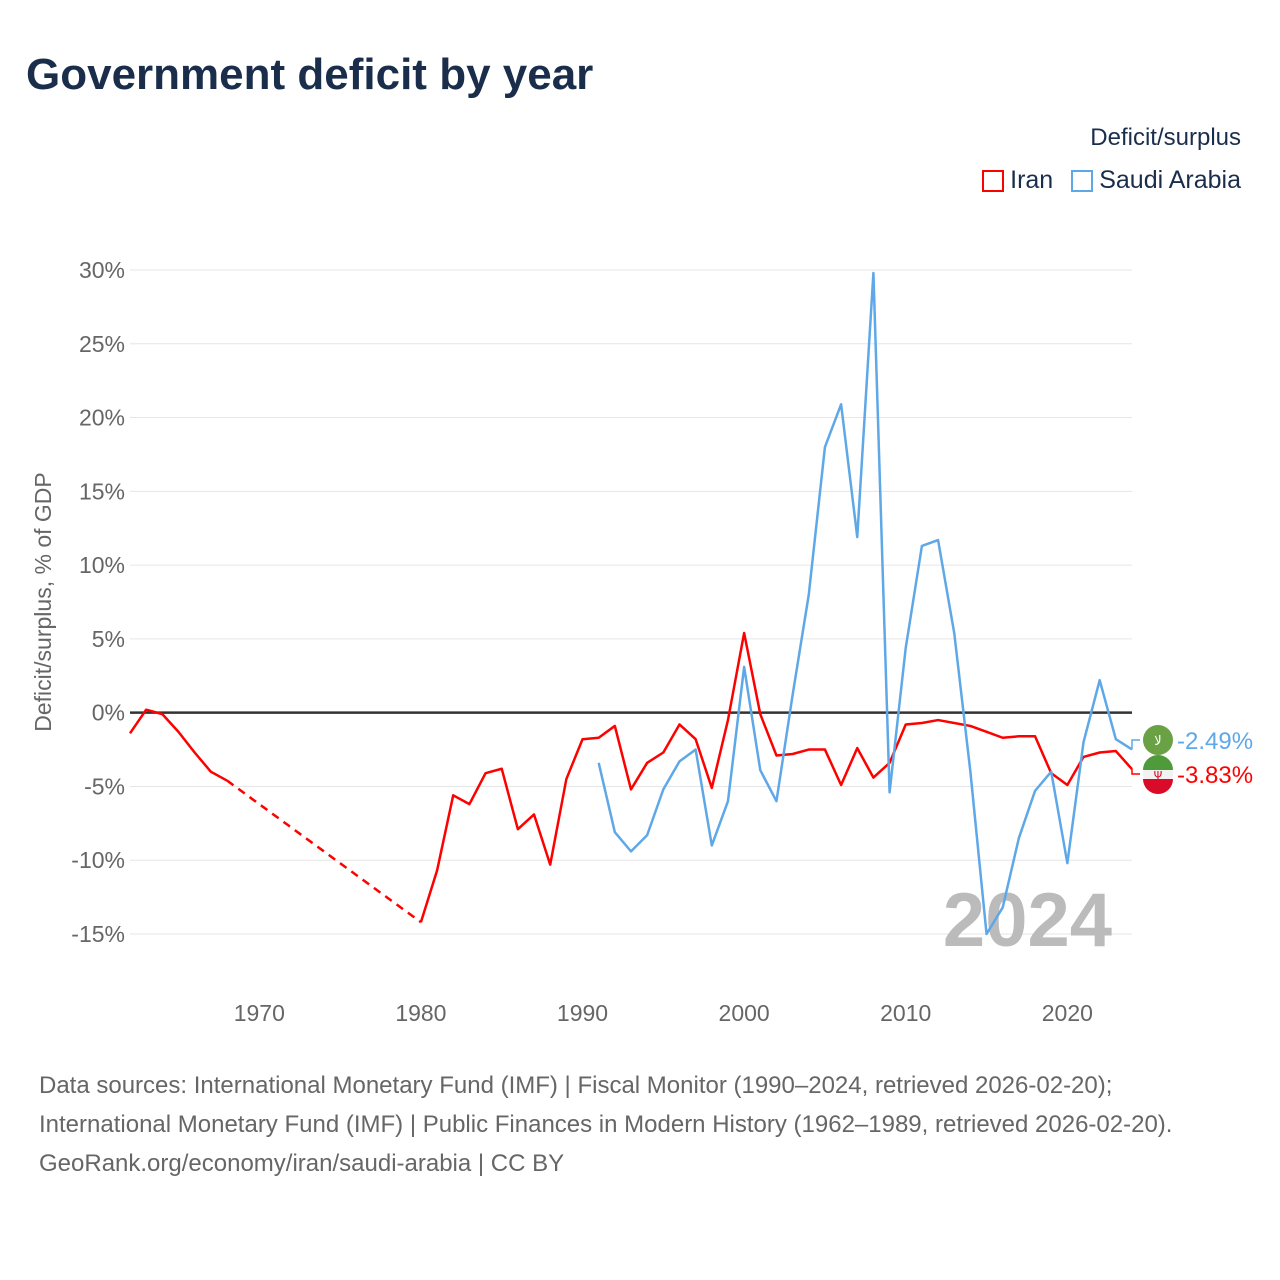 This screenshot has height=1280, width=1280. I want to click on flag-emblem-icon: لا, so click(1157, 741).